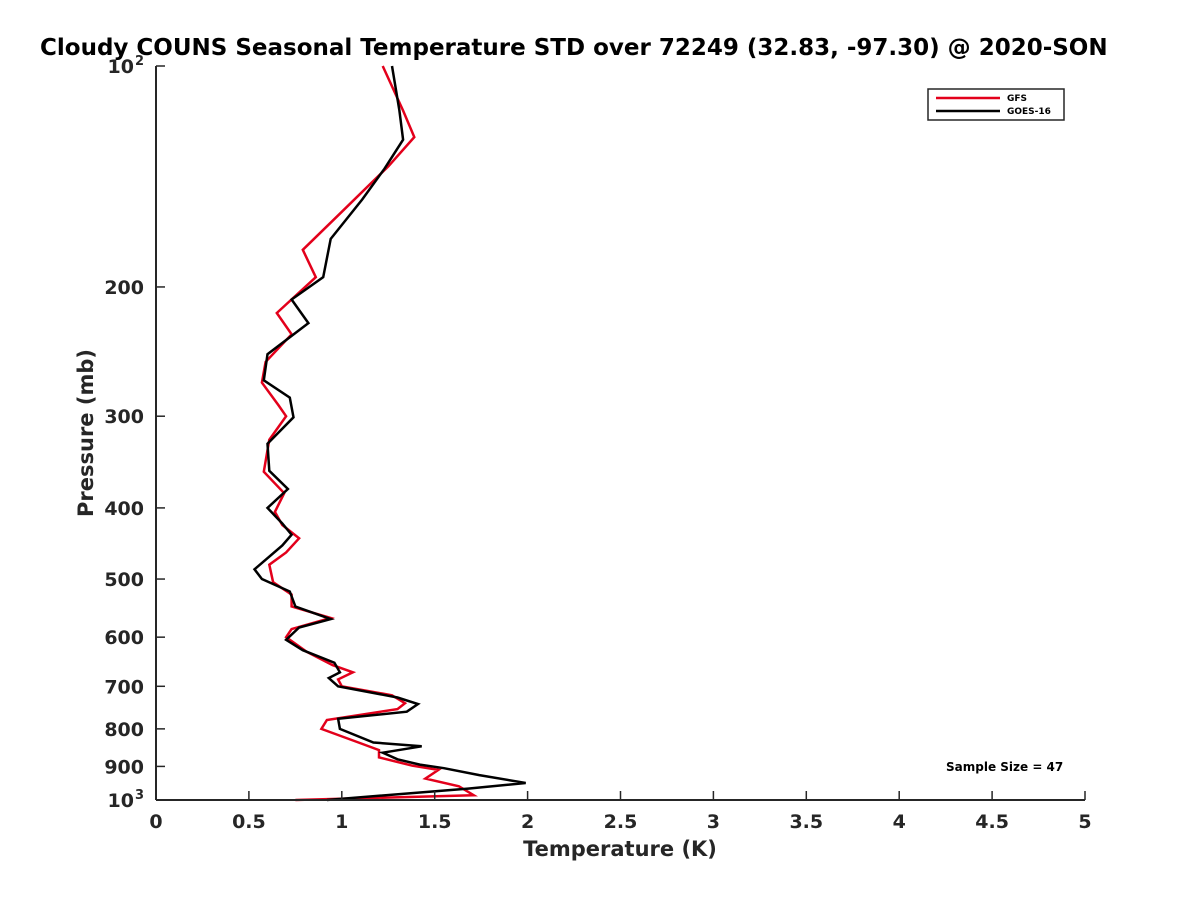 This screenshot has height=900, width=1200. Describe the element at coordinates (621, 822) in the screenshot. I see `x-tick-label: 2.5` at that location.